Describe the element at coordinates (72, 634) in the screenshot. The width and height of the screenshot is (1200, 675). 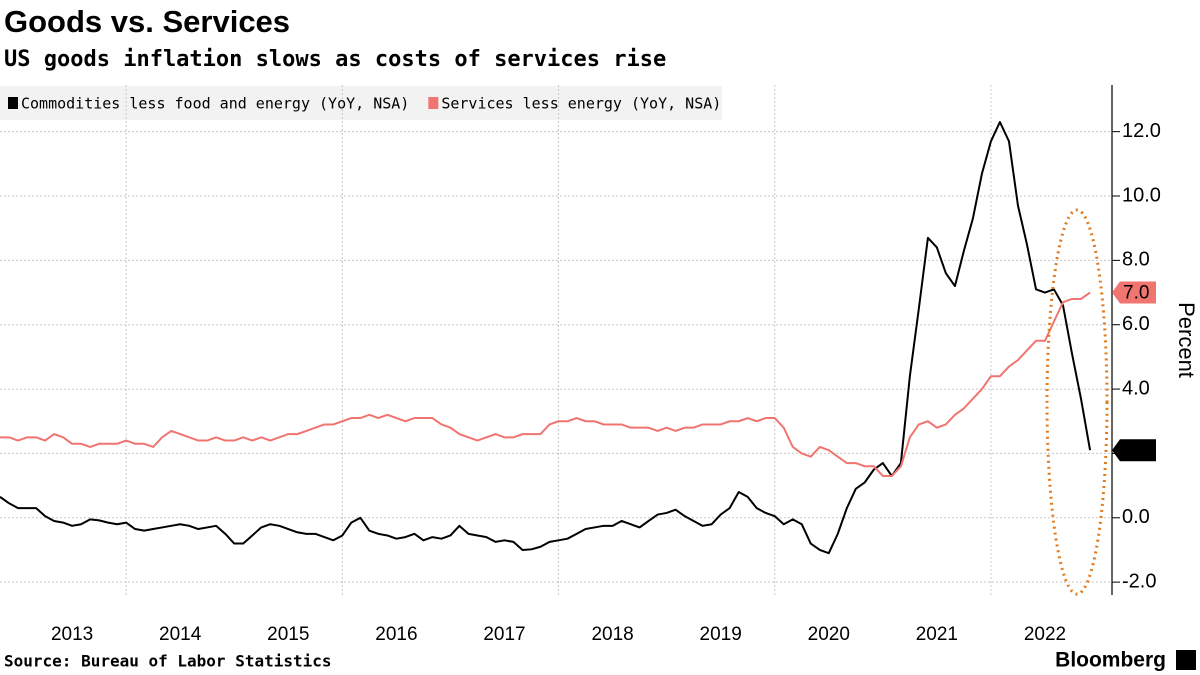
I see `x-tick-label: 2013` at that location.